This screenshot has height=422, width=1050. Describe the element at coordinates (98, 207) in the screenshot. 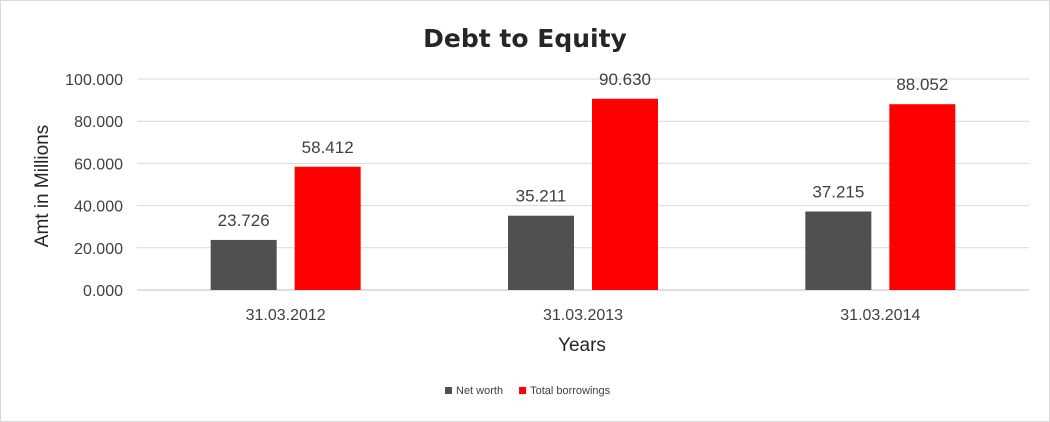

I see `y-tick-label: 40.000` at that location.